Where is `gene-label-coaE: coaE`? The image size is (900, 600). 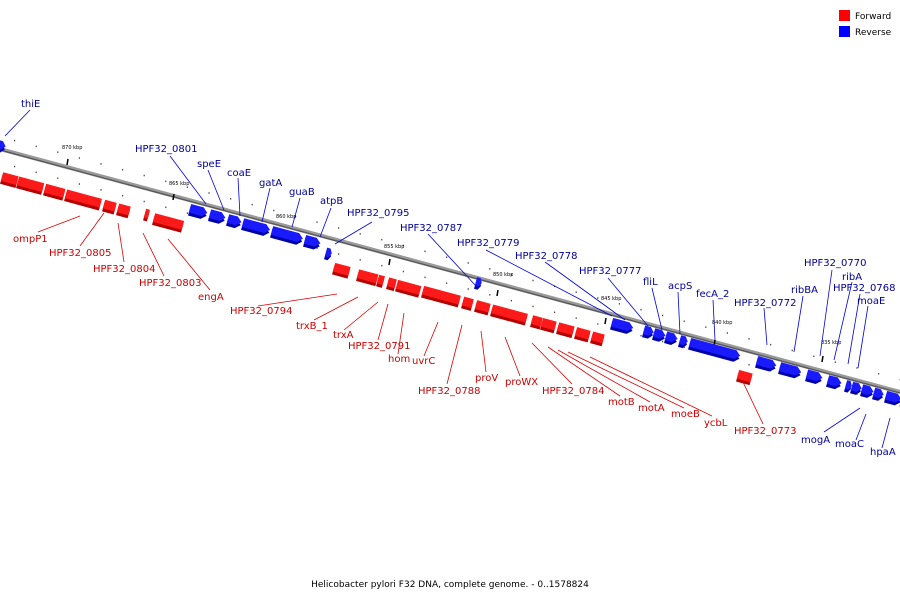 gene-label-coaE: coaE is located at coordinates (239, 173).